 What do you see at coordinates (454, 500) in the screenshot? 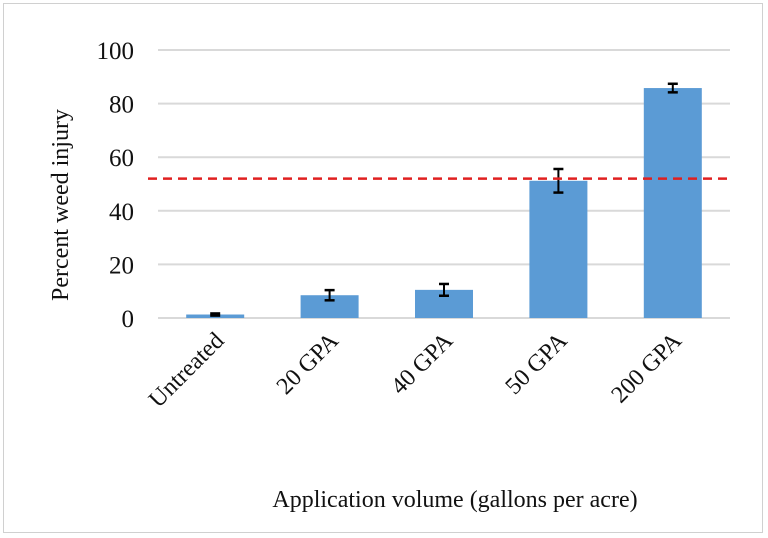
I see `x-axis-label: Application volume (gallons per acre)` at bounding box center [454, 500].